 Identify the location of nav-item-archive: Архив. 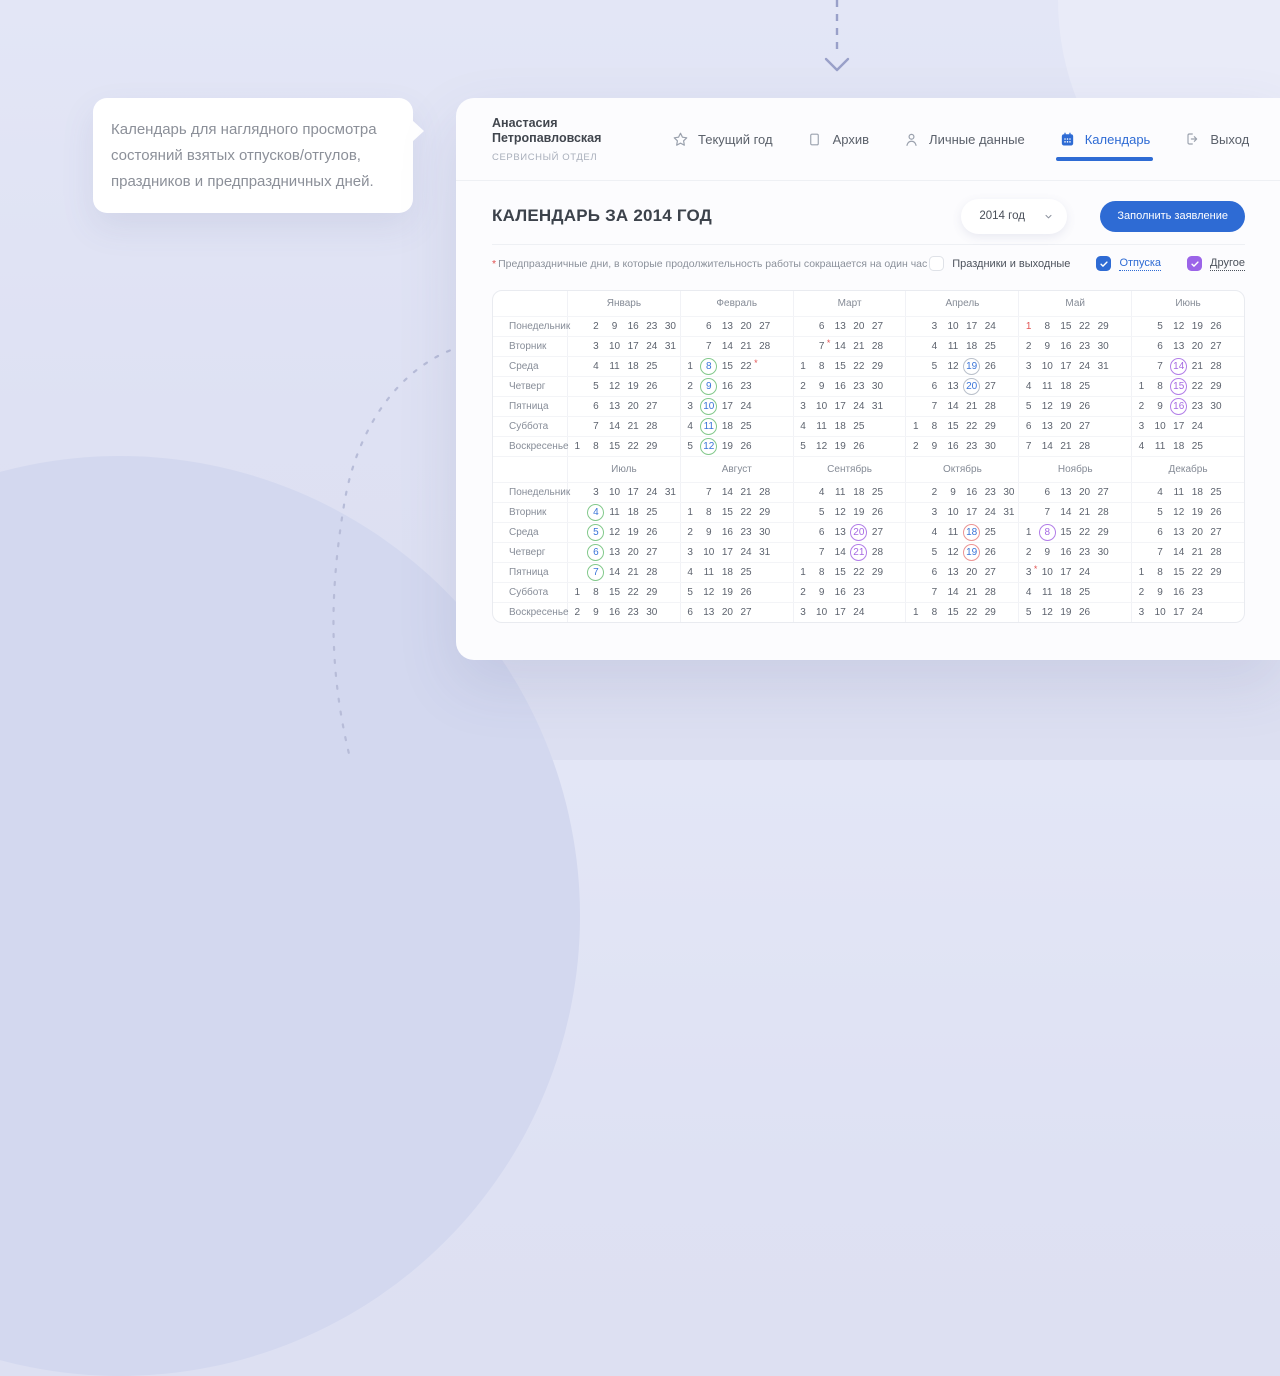
(838, 139).